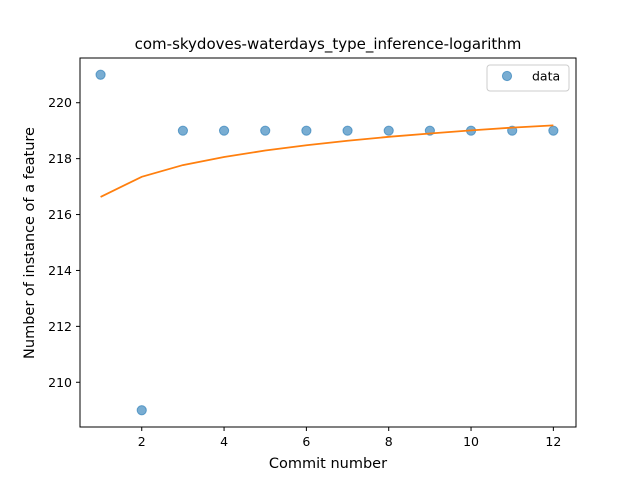 This screenshot has height=480, width=640. I want to click on x-axis-label: Commit number, so click(328, 464).